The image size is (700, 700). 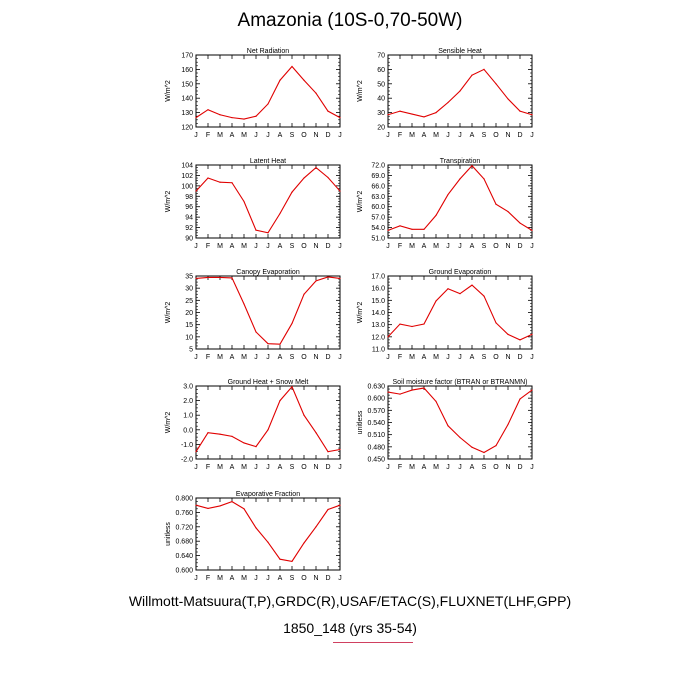 What do you see at coordinates (376, 423) in the screenshot?
I see `y-tick-label: 0.540` at bounding box center [376, 423].